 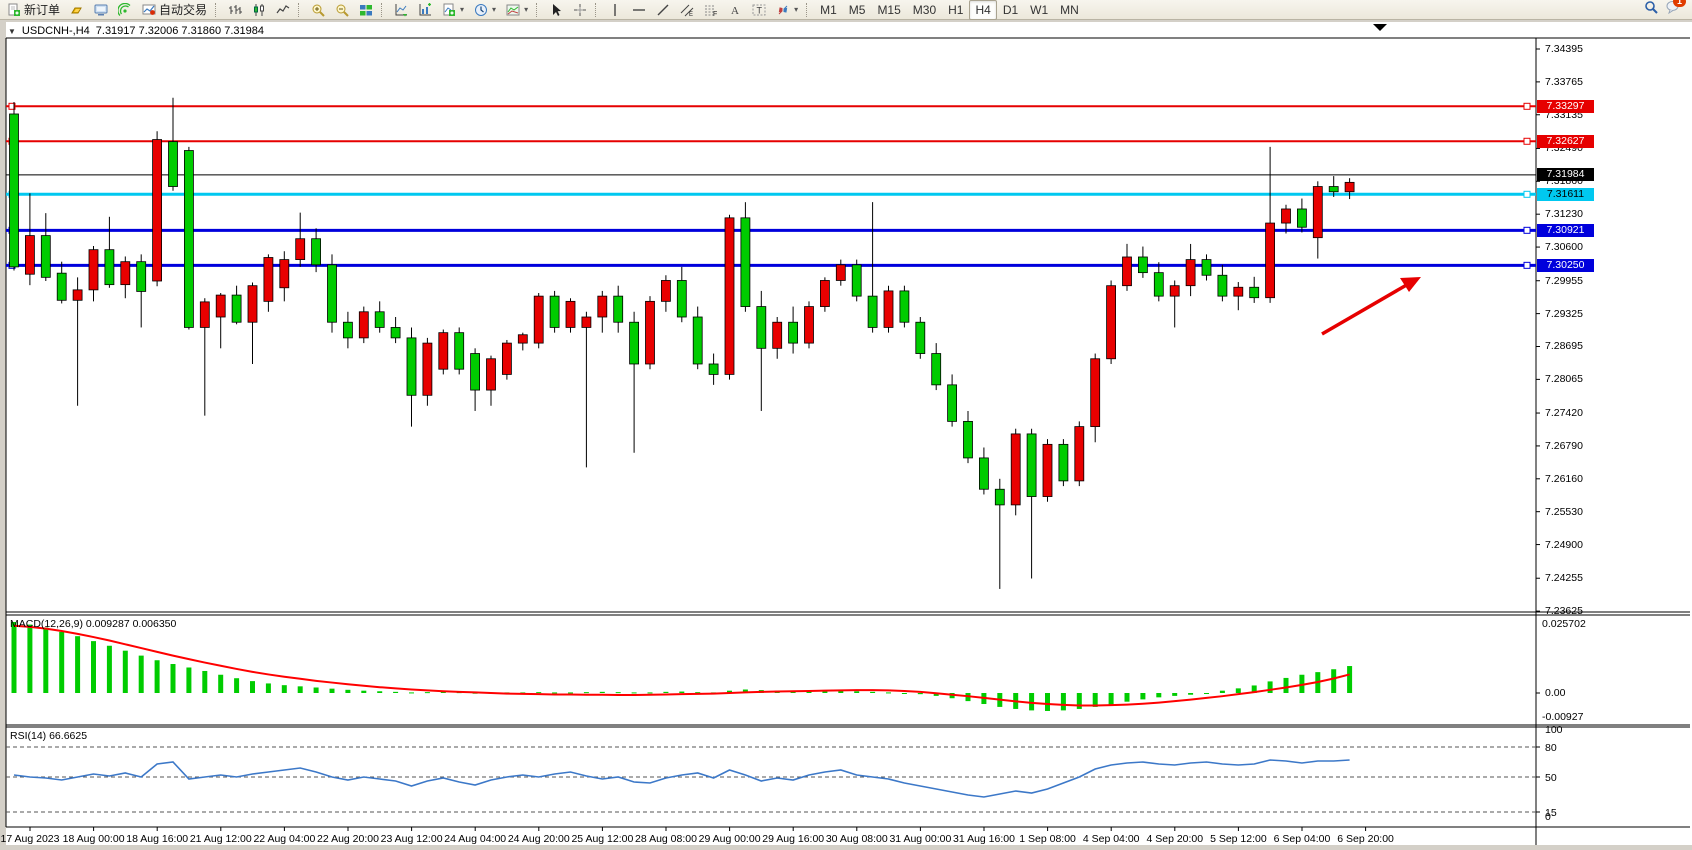 I want to click on ohlc-quotes: 7.31917 7.32006 7.31860 7.31984, so click(x=179, y=31).